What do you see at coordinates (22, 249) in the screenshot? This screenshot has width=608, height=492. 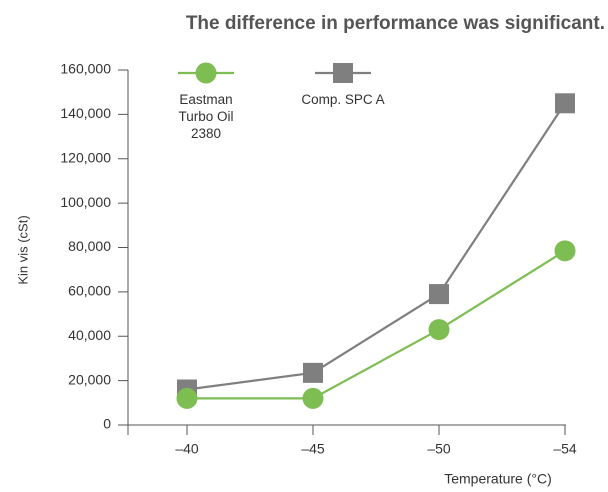 I see `y-axis-label: Kin vis (cSt)` at bounding box center [22, 249].